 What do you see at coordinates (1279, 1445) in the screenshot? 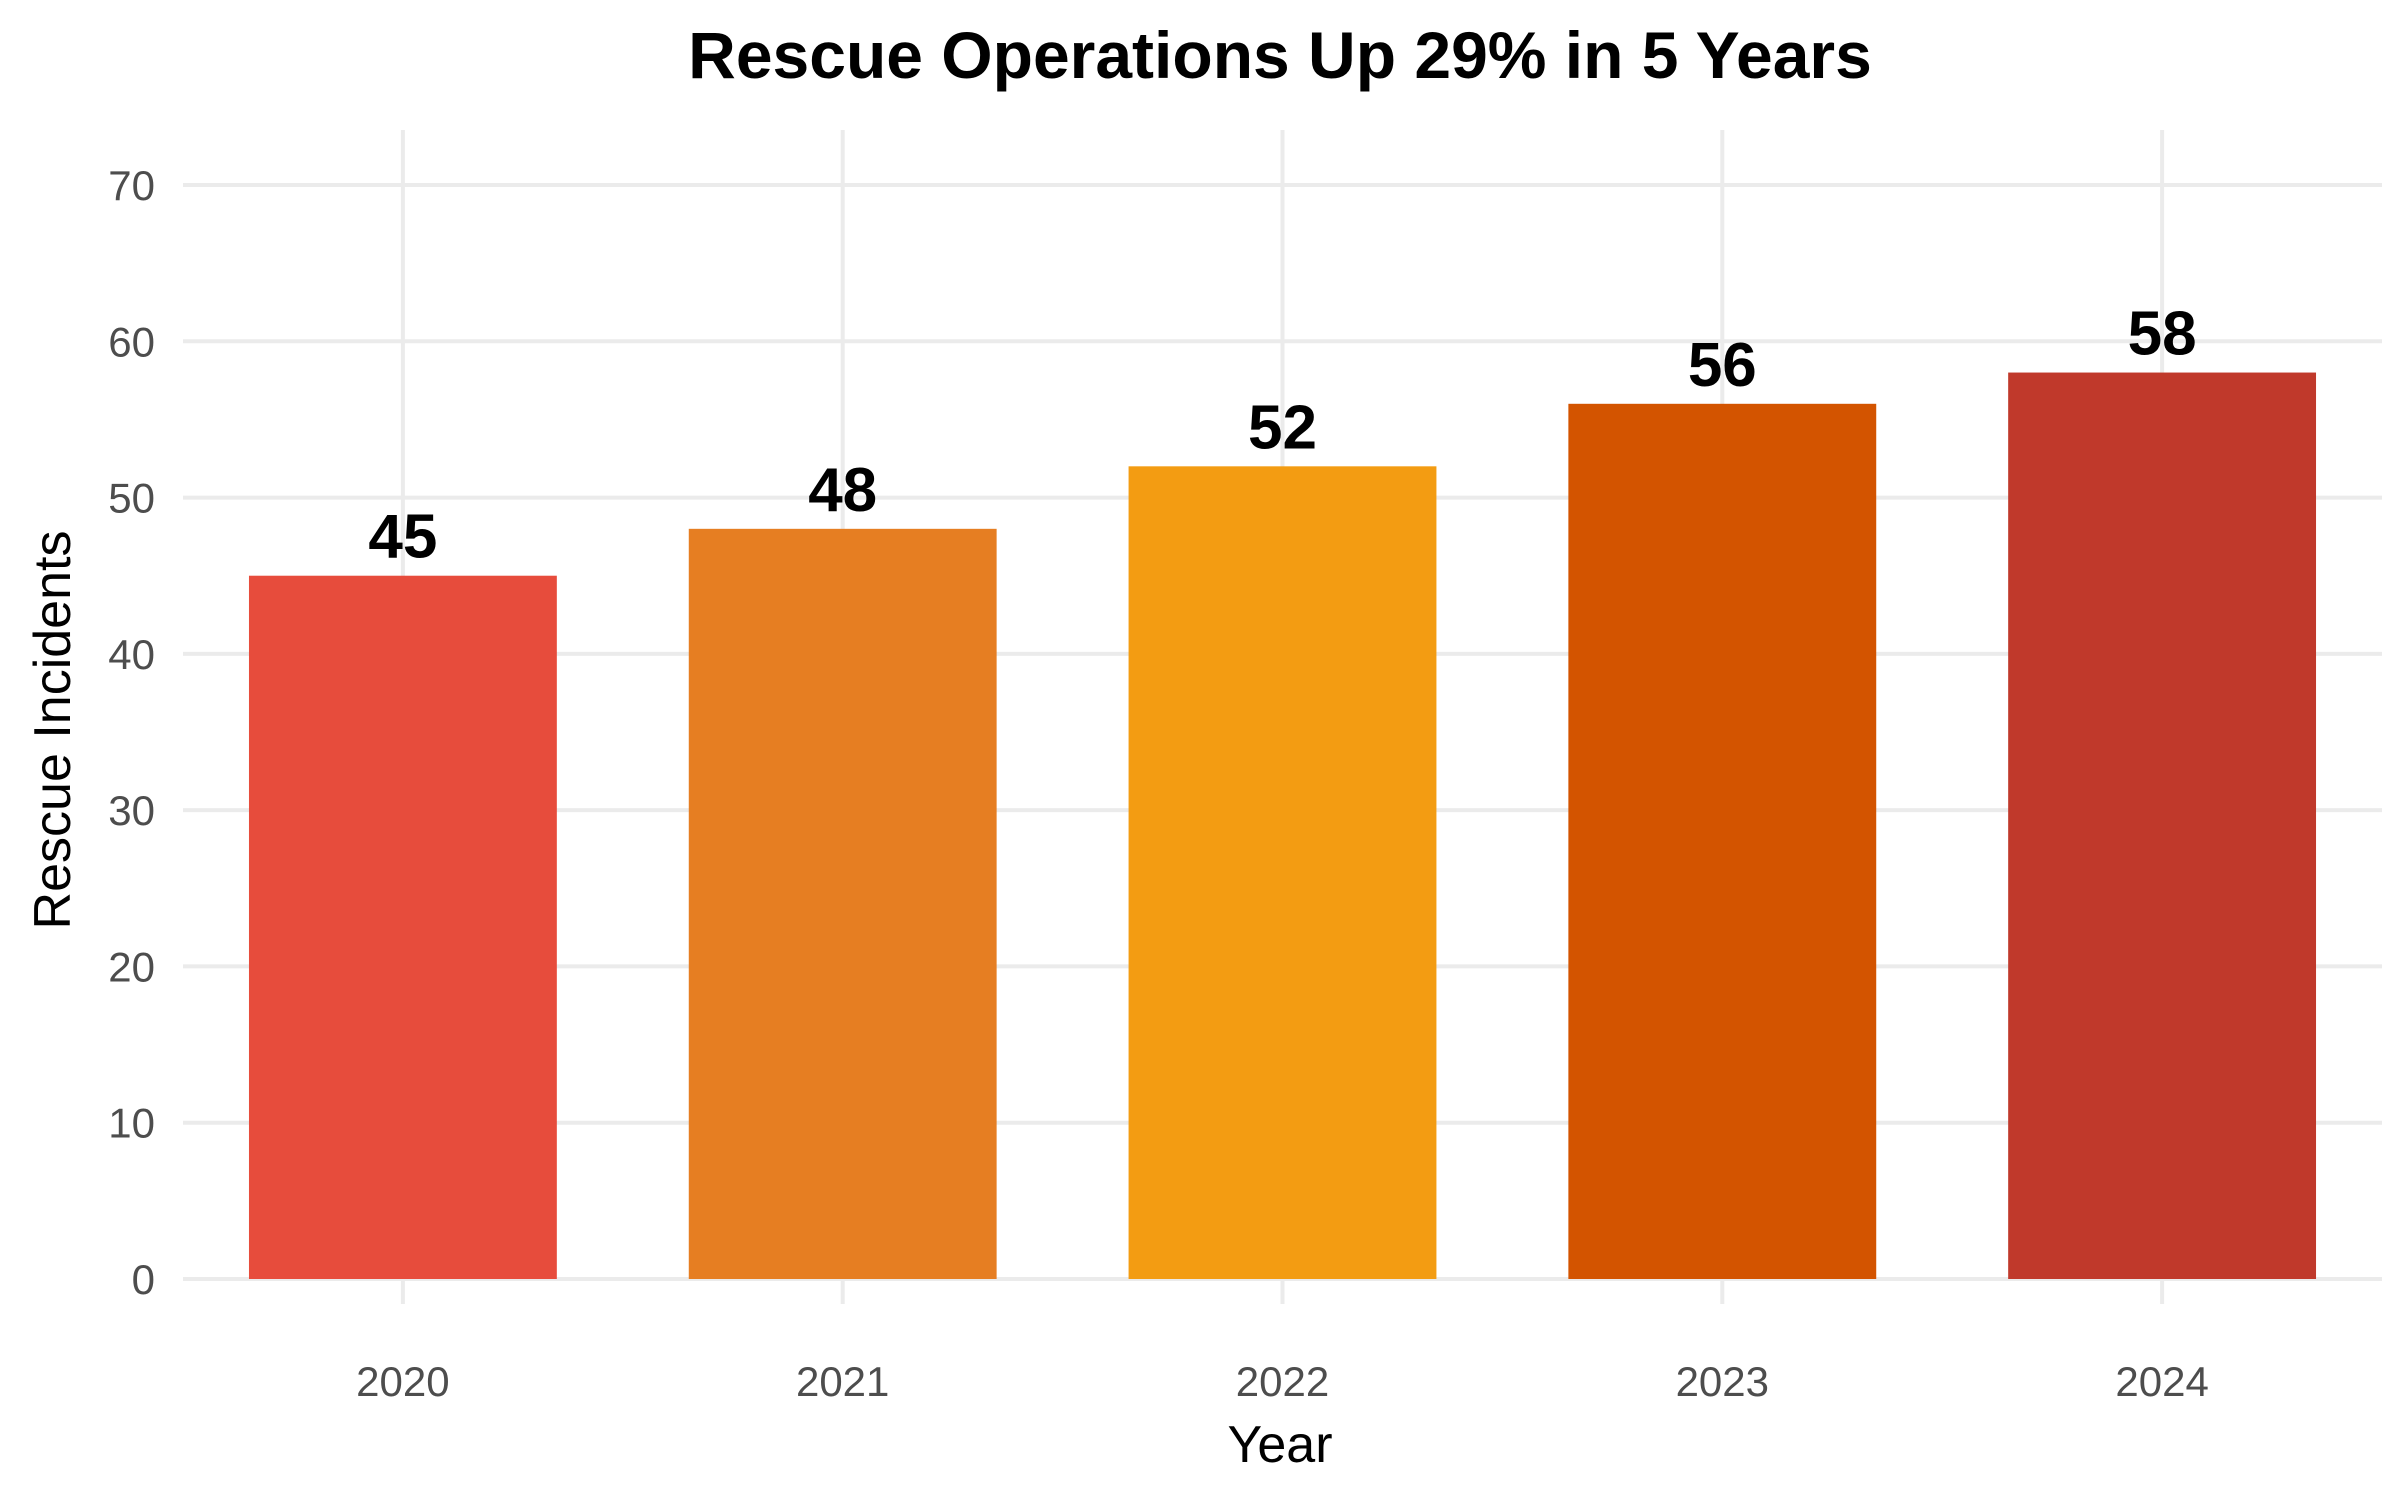
I see `x-axis-title: Year` at bounding box center [1279, 1445].